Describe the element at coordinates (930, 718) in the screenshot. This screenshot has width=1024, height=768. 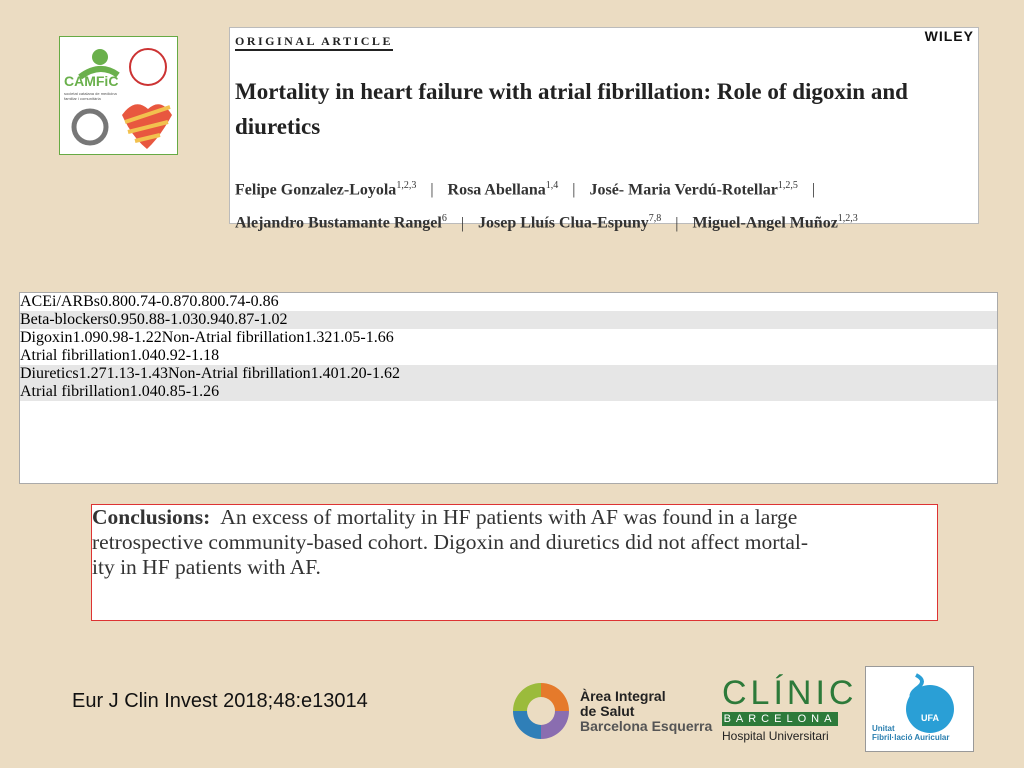
I see `ufa-text: UFA` at that location.